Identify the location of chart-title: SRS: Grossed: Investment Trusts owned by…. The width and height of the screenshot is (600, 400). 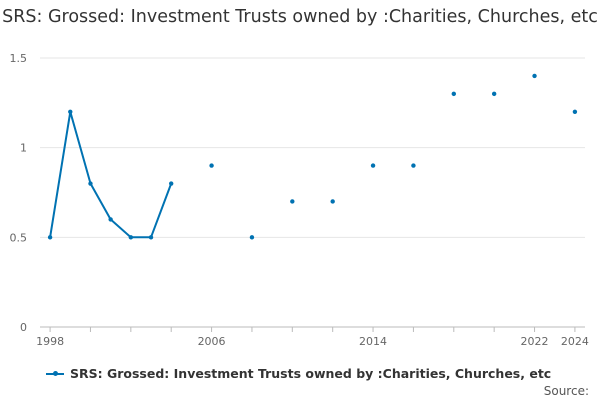
(300, 17).